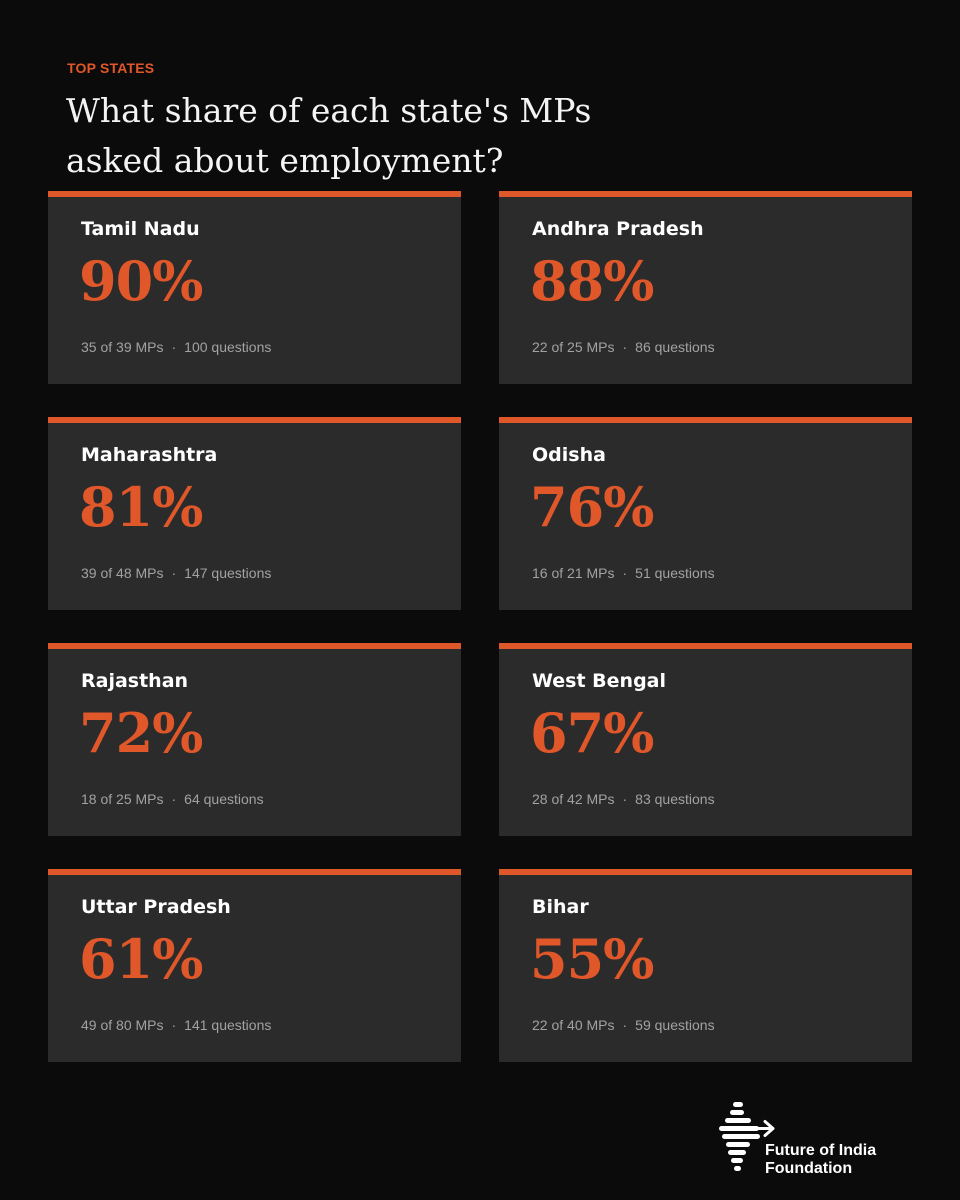 This screenshot has height=1200, width=960. What do you see at coordinates (228, 573) in the screenshot?
I see `questions-count: 147 questions` at bounding box center [228, 573].